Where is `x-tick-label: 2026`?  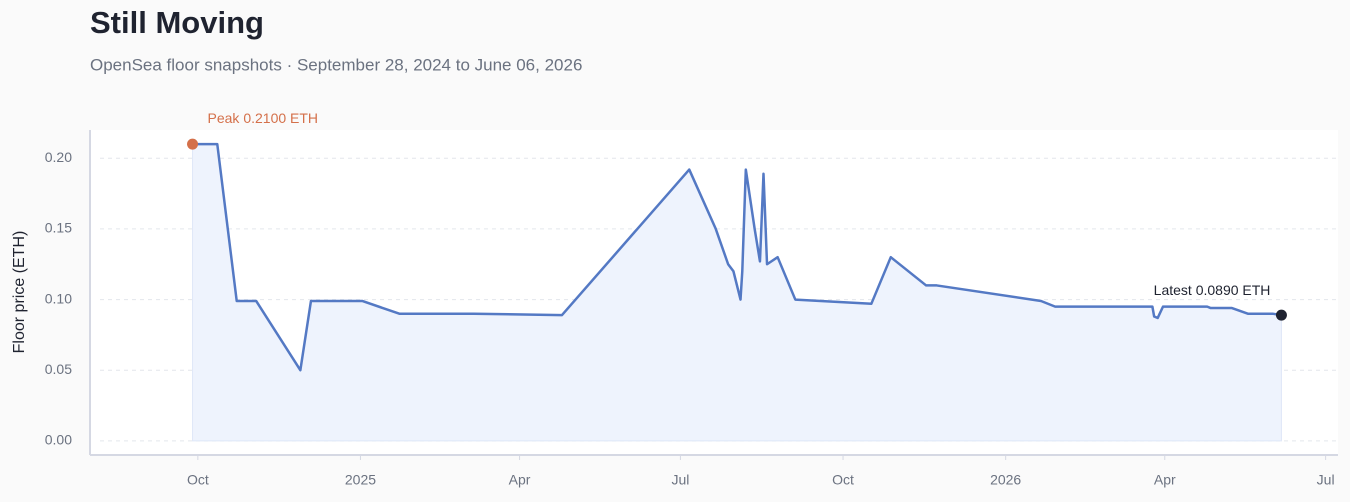
x-tick-label: 2026 is located at coordinates (1005, 480).